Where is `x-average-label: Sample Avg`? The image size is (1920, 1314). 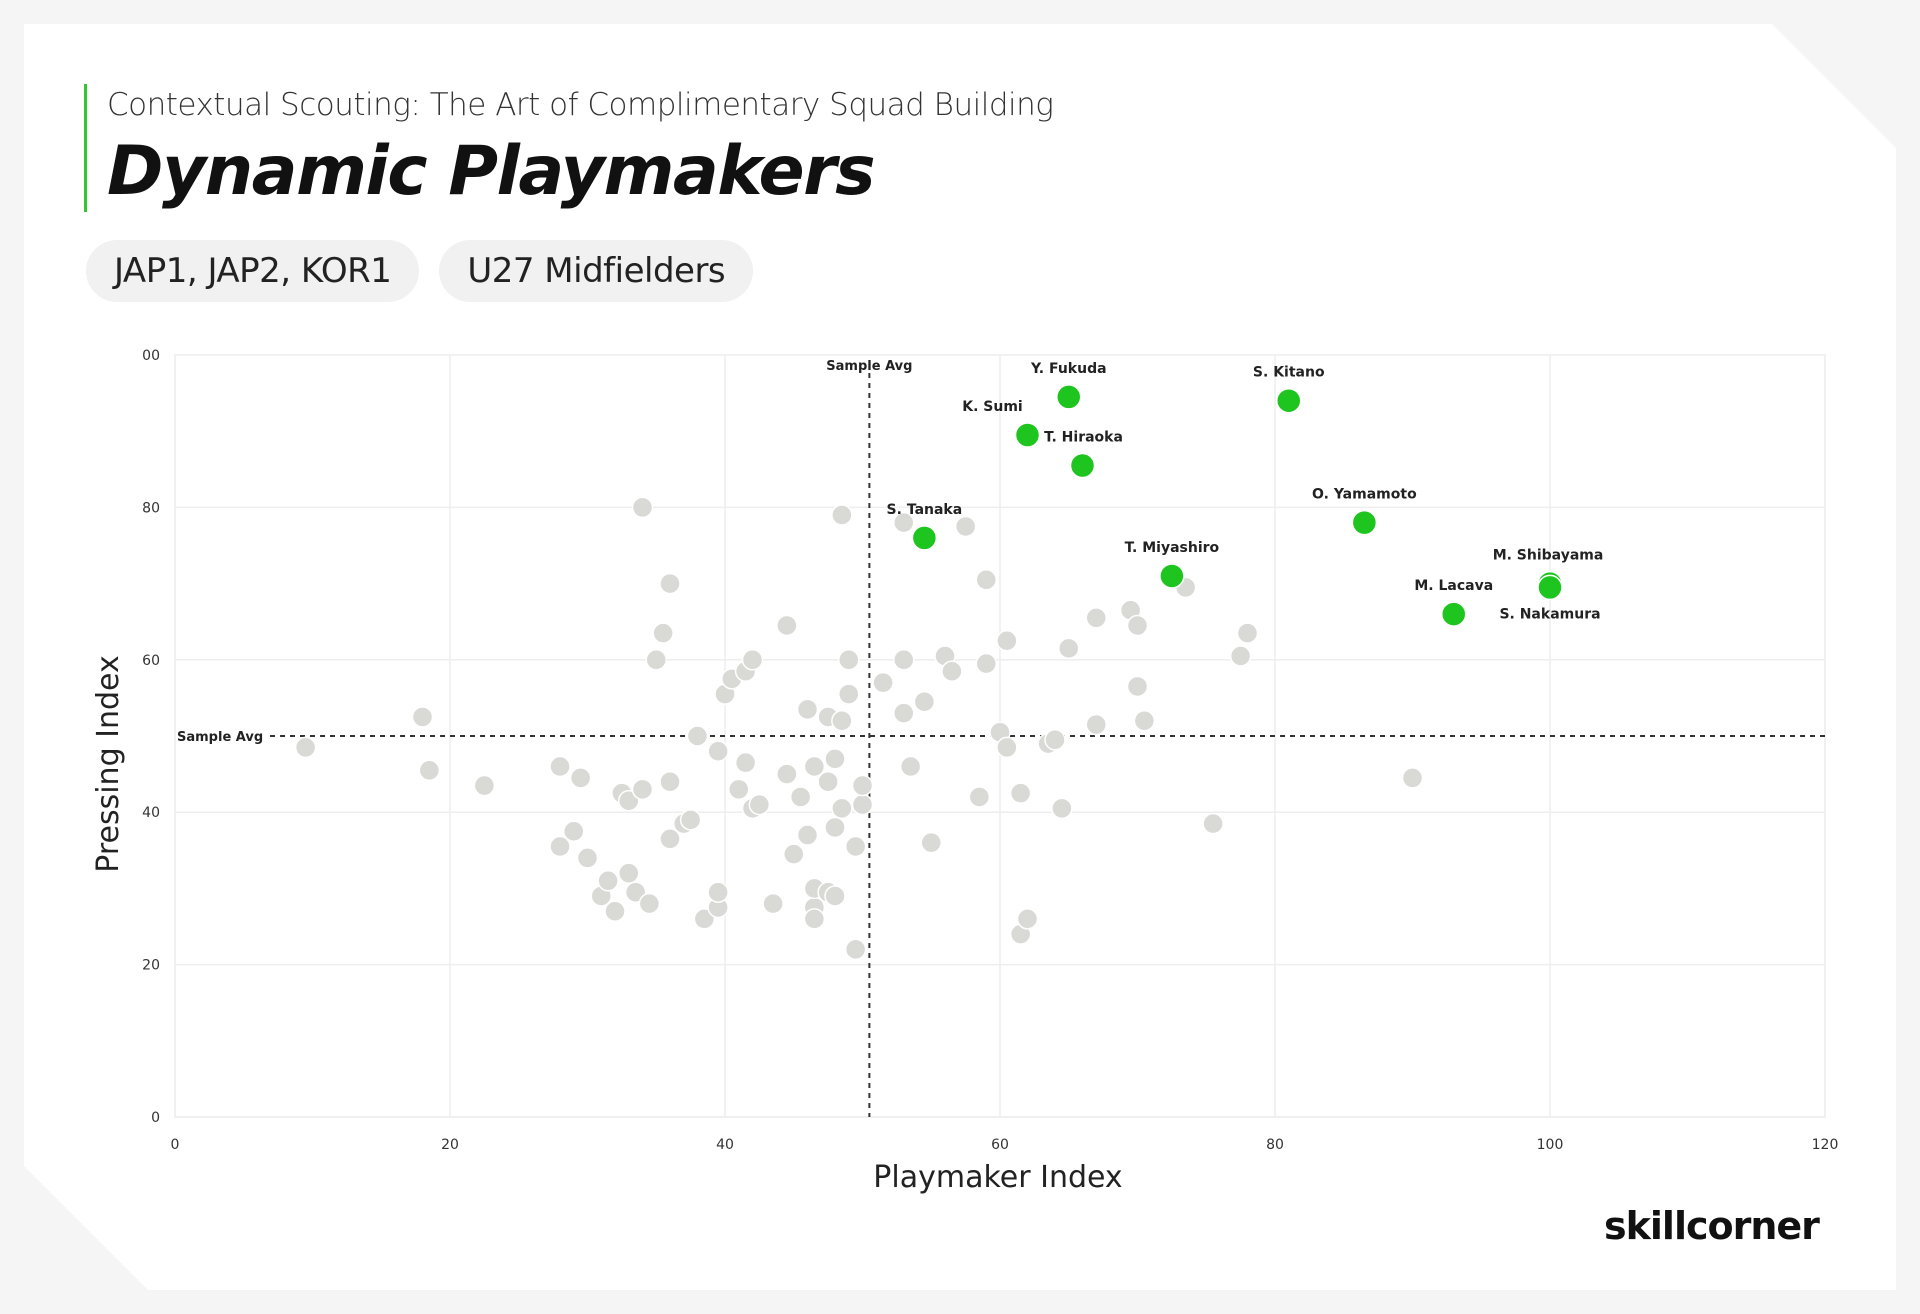
x-average-label: Sample Avg is located at coordinates (869, 366).